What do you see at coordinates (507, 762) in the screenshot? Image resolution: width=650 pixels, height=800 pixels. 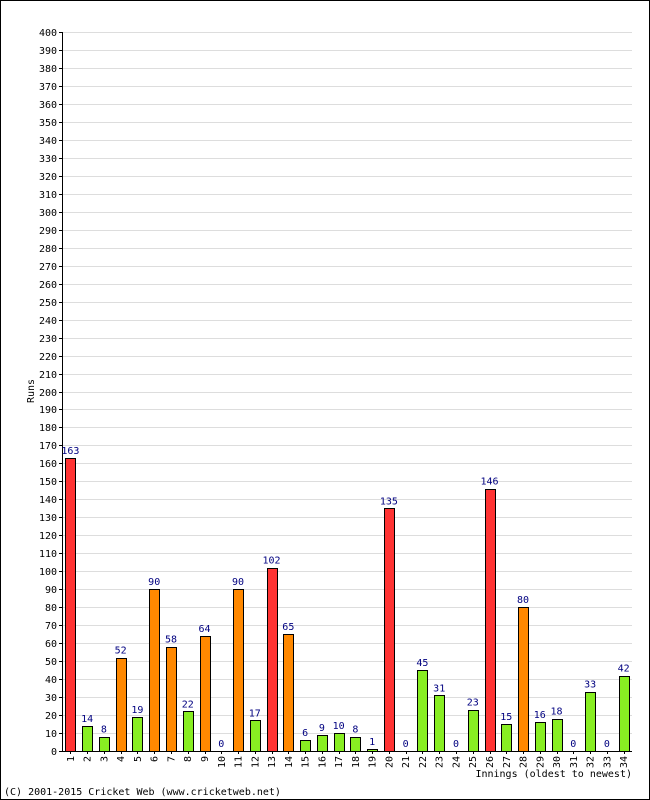 I see `x-tick-label: 27` at bounding box center [507, 762].